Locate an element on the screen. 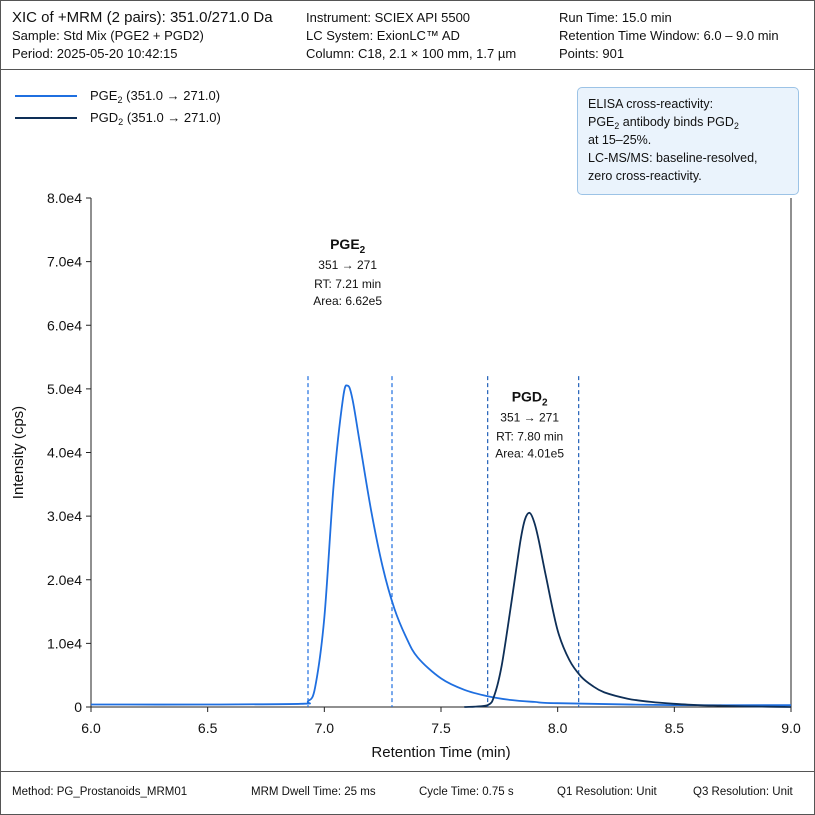 This screenshot has height=815, width=815. y-axis-label: Intensity (cps) is located at coordinates (18, 452).